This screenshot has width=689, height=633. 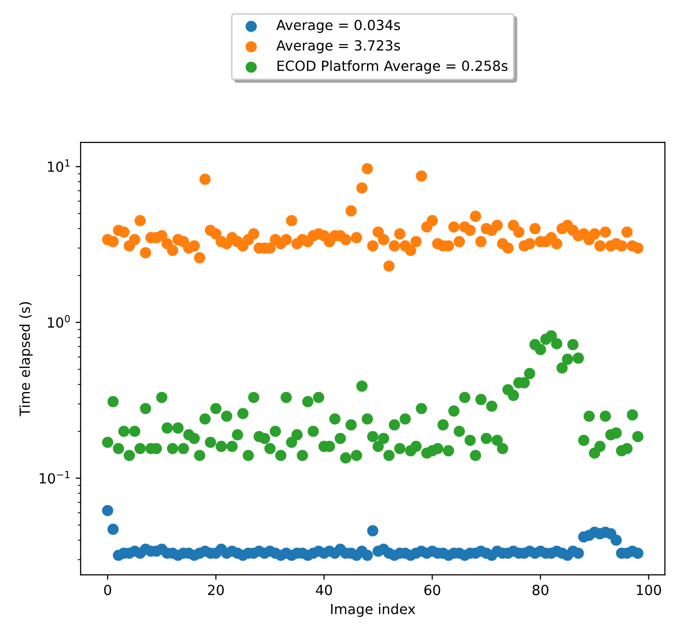 What do you see at coordinates (648, 590) in the screenshot?
I see `x-tick-label: 100` at bounding box center [648, 590].